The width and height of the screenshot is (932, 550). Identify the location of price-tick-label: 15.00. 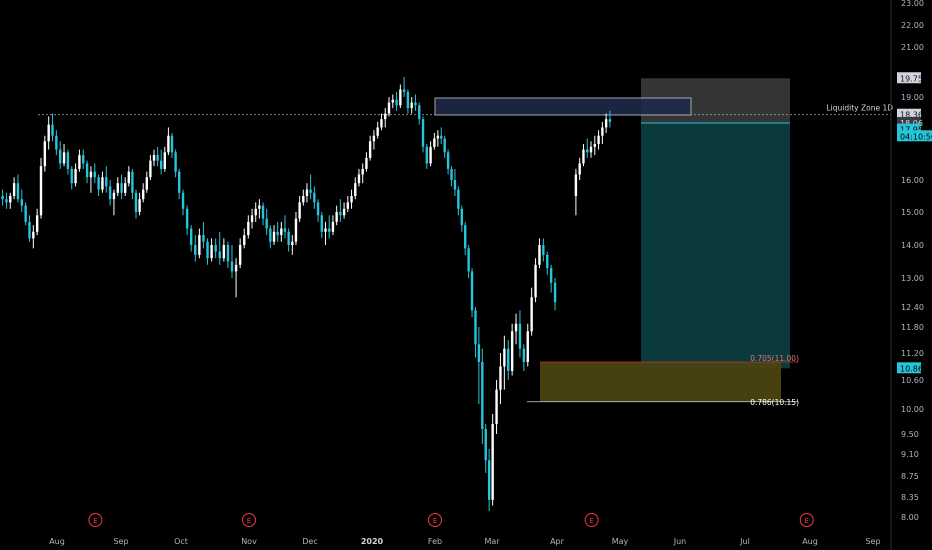
(912, 212).